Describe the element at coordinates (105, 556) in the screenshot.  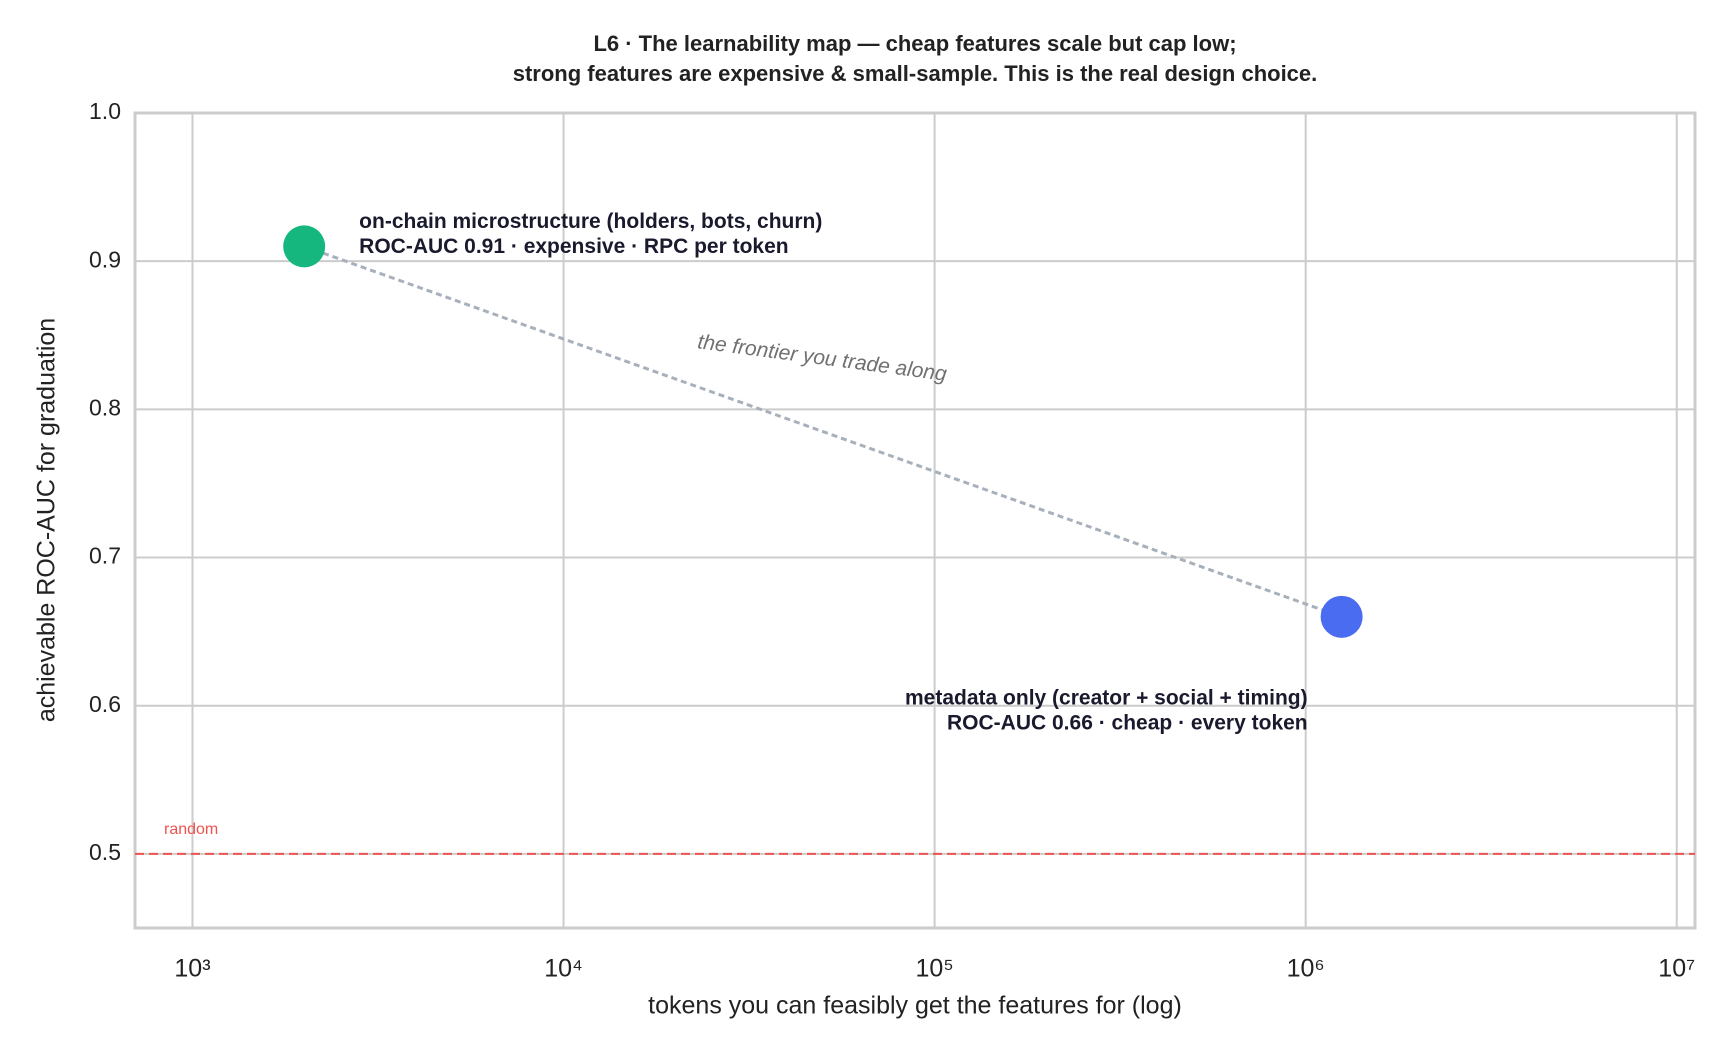
I see `y-tick-label: 0.7` at that location.